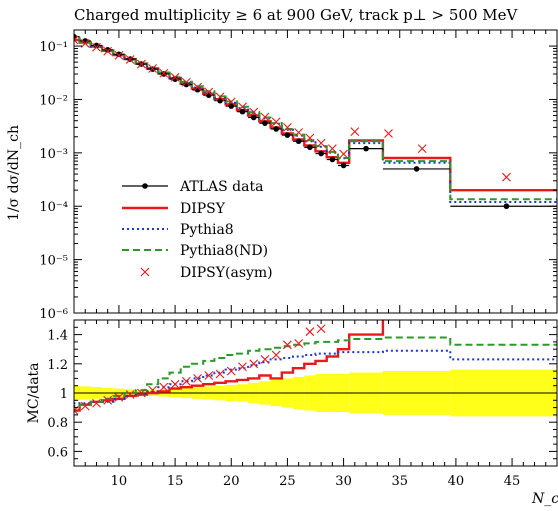 This screenshot has width=558, height=511. I want to click on x-tick-label: 25, so click(287, 481).